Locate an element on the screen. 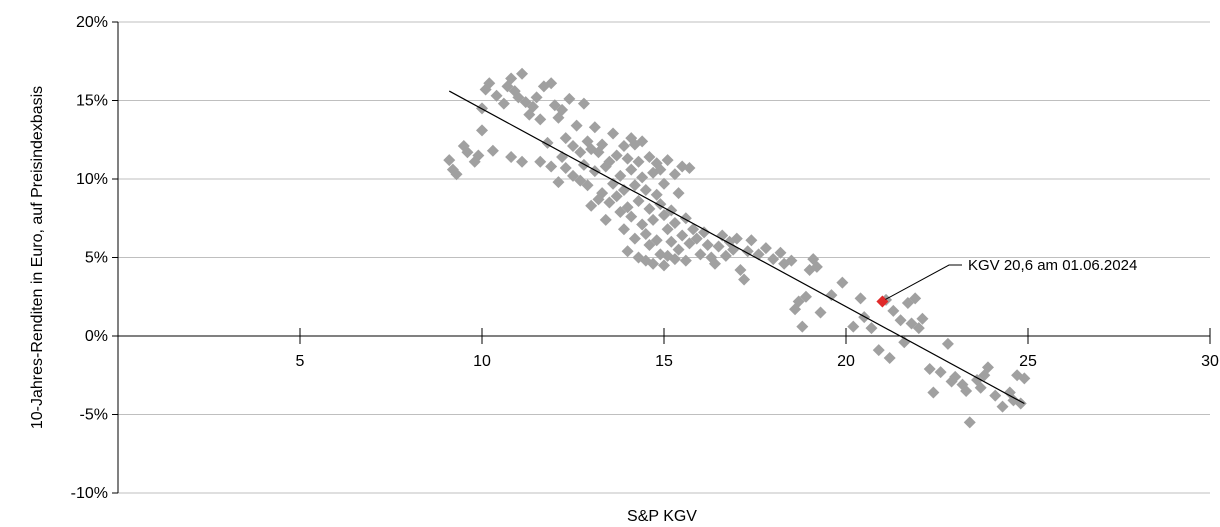 The image size is (1220, 527). y-tick-label: 15% is located at coordinates (92, 101).